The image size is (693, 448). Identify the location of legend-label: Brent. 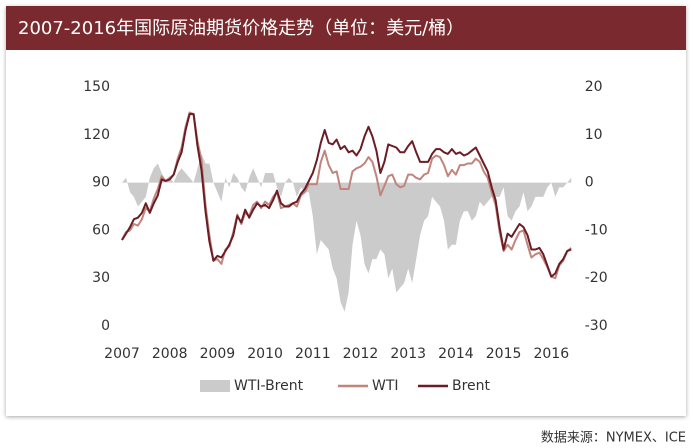
(471, 386).